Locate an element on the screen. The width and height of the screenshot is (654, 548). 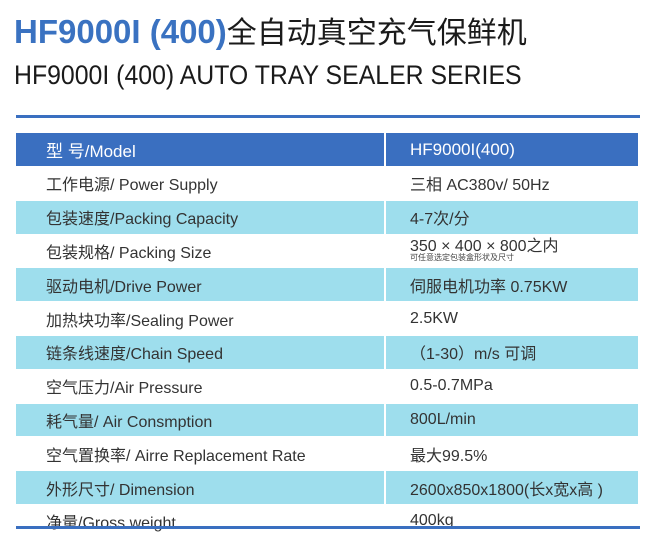
packing-size-note: 可任意选定包装盒形状及尺寸 is located at coordinates (462, 258).